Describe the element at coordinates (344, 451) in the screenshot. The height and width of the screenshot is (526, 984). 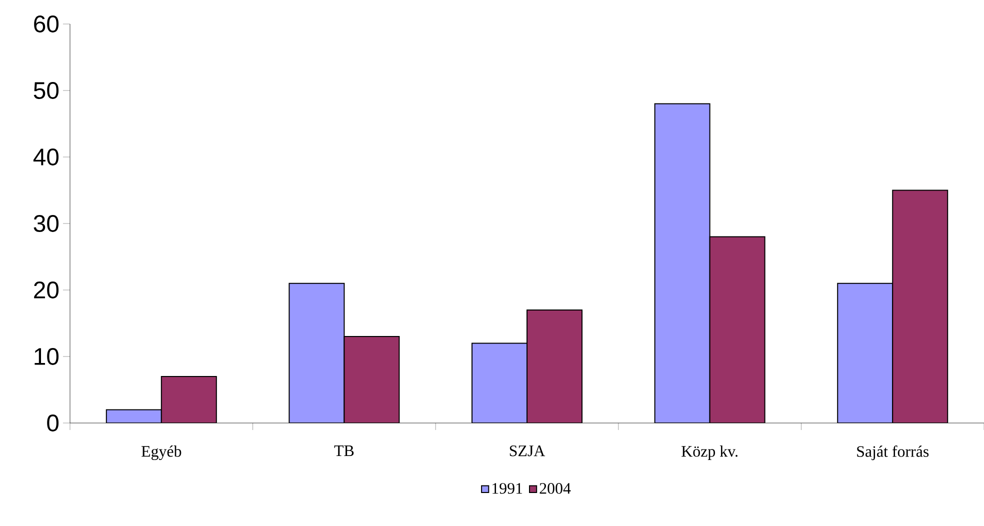
I see `x-tick-label: TB` at that location.